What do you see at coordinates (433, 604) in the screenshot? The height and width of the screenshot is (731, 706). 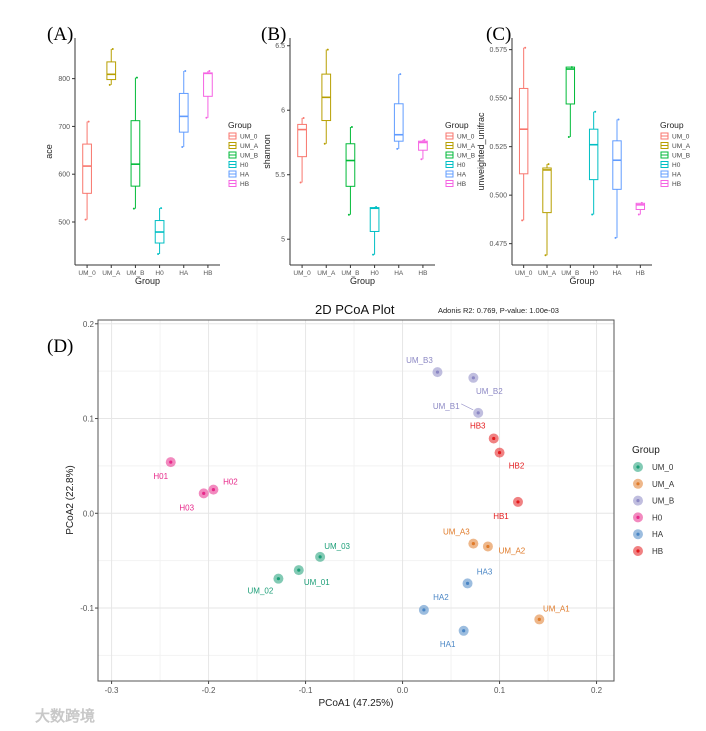 I see `point-HA2: HA2` at bounding box center [433, 604].